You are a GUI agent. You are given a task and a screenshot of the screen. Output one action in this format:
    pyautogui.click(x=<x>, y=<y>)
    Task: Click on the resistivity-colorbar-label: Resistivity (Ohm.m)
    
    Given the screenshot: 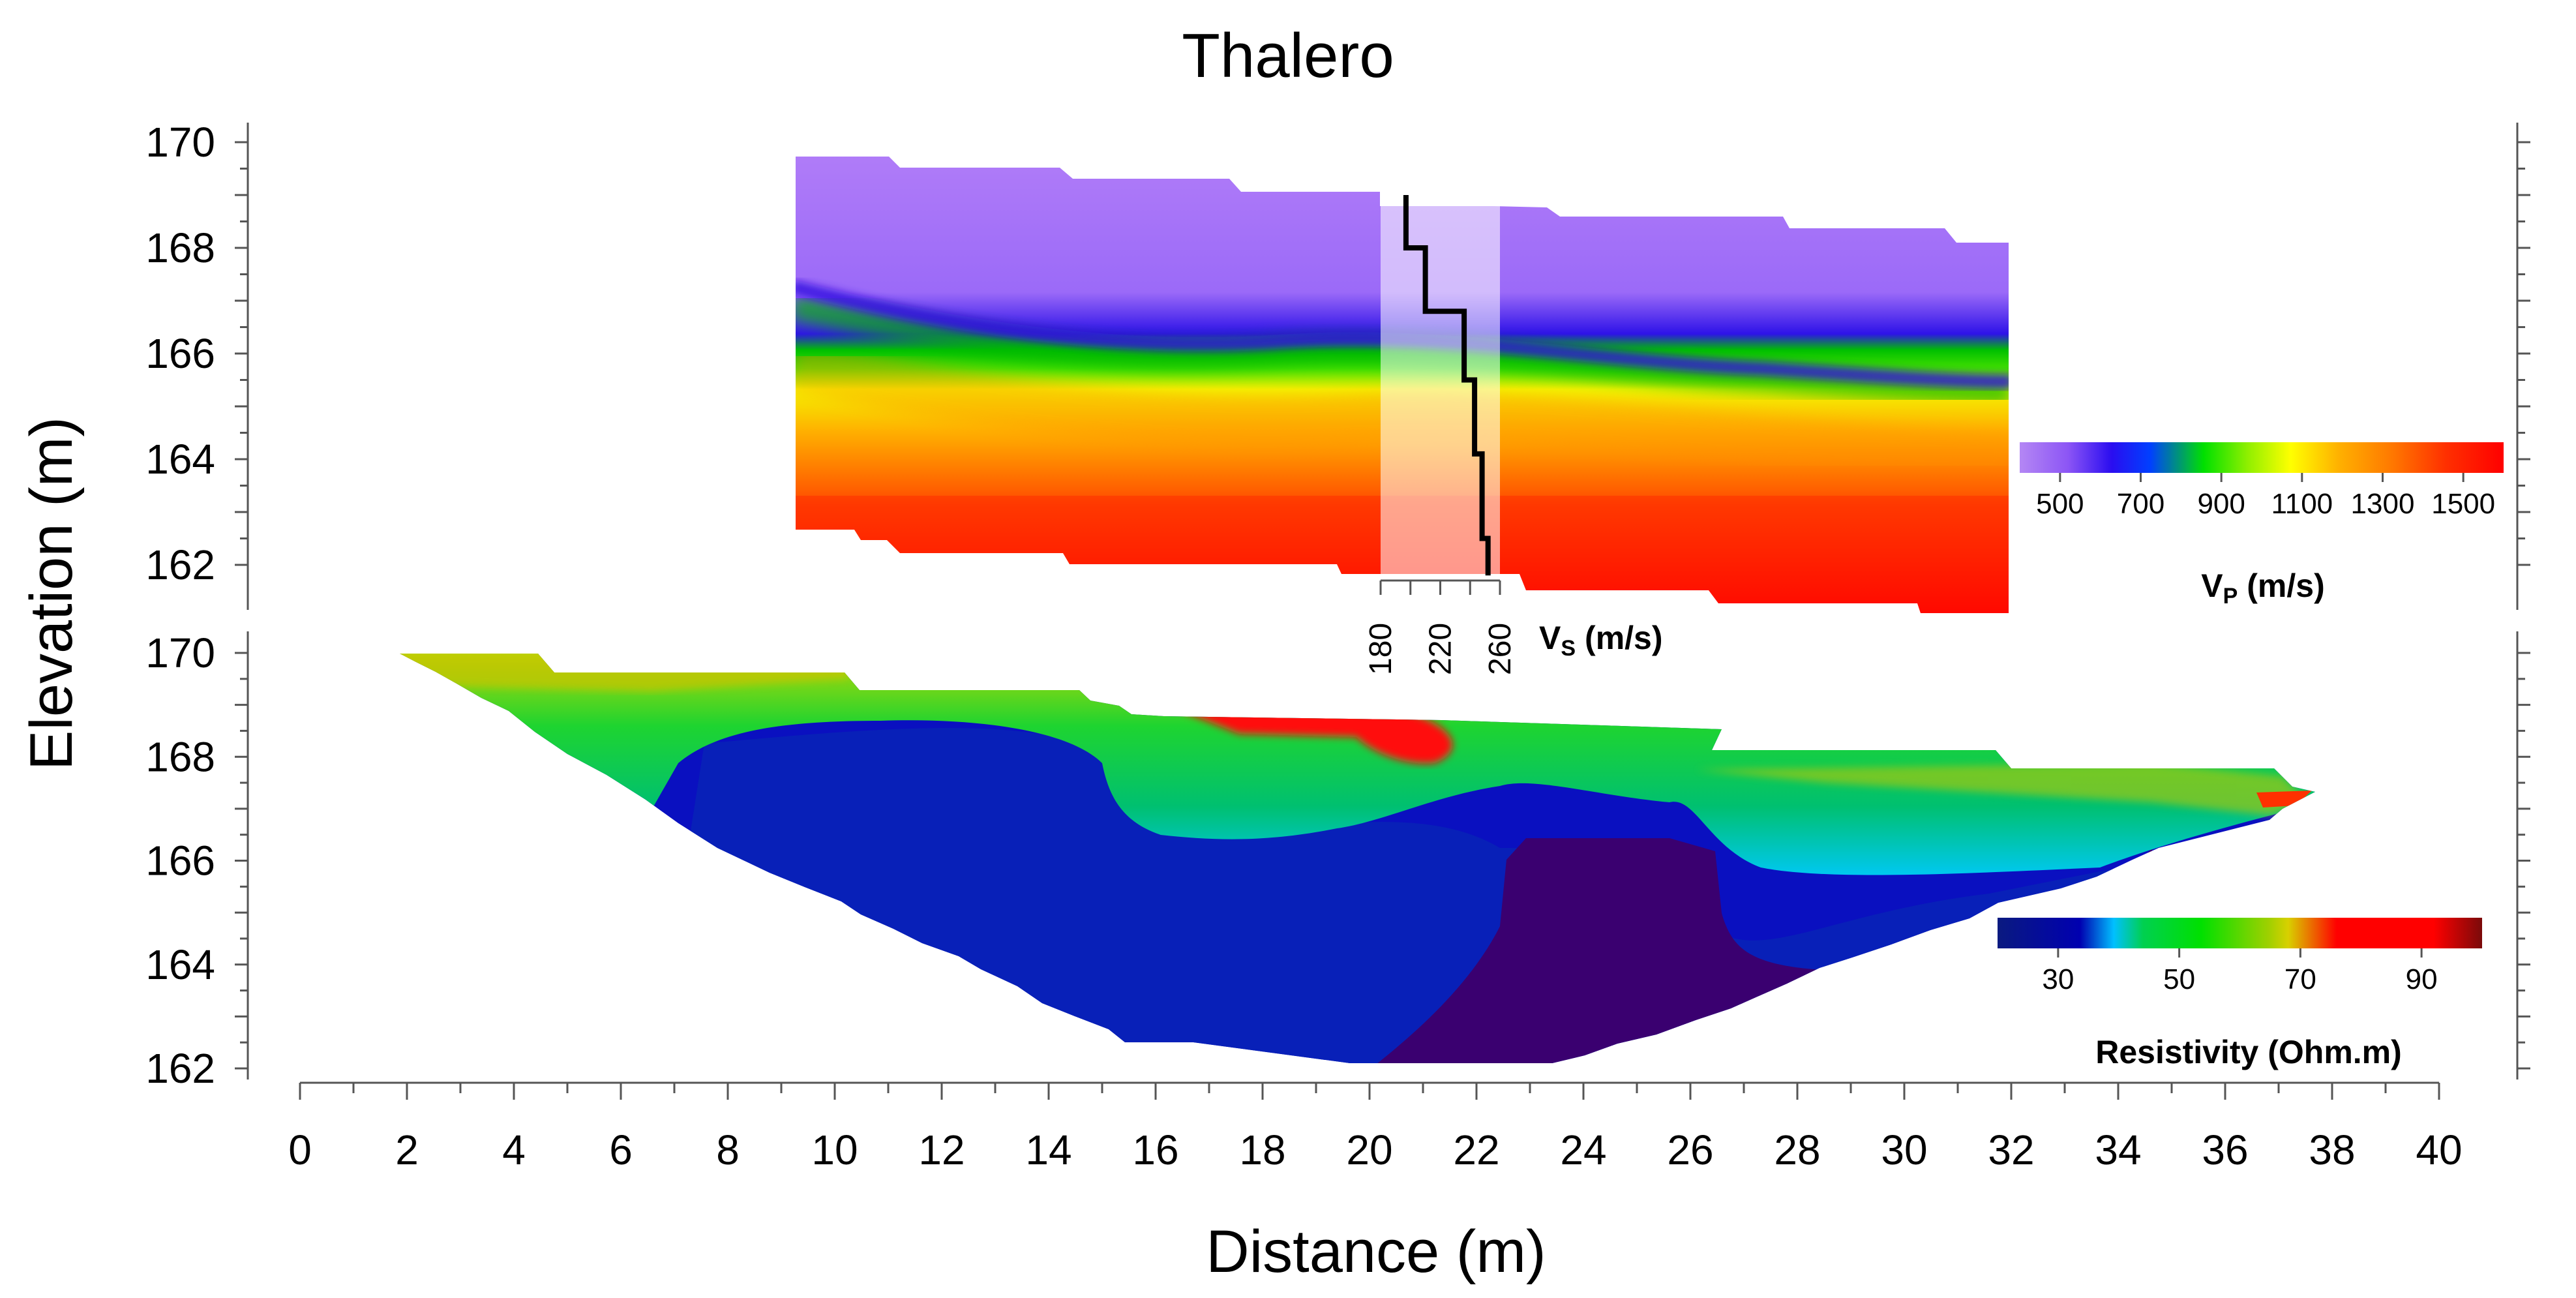 What is the action you would take?
    pyautogui.click(x=2248, y=1052)
    